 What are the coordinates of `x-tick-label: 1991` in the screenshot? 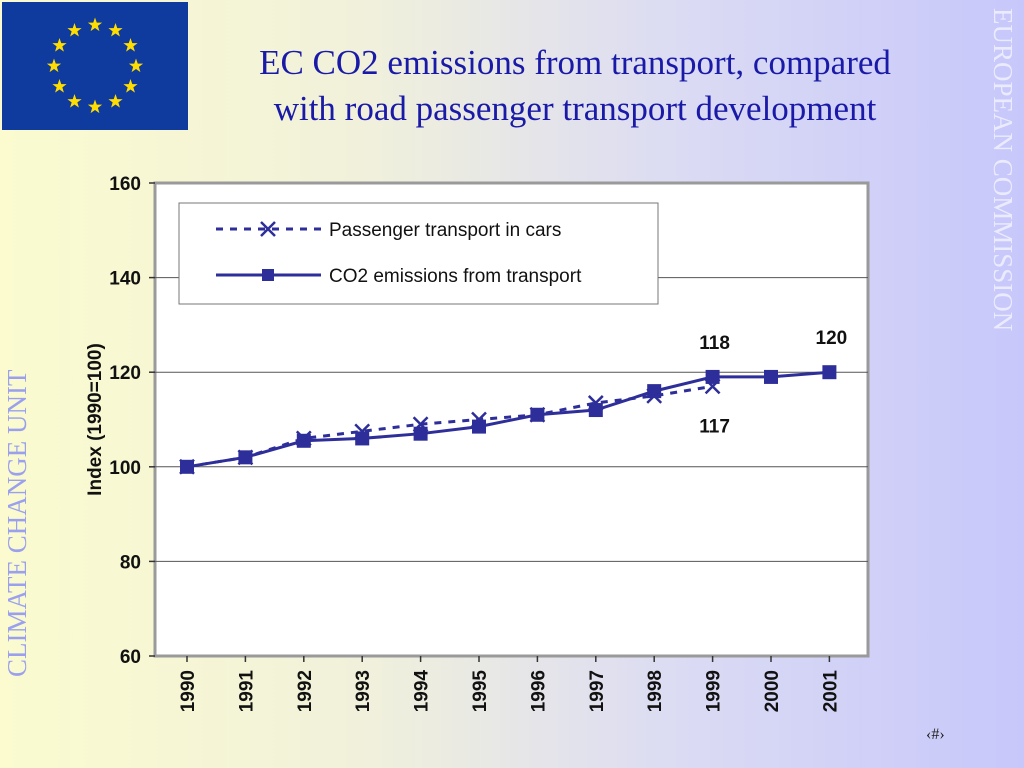 It's located at (246, 691).